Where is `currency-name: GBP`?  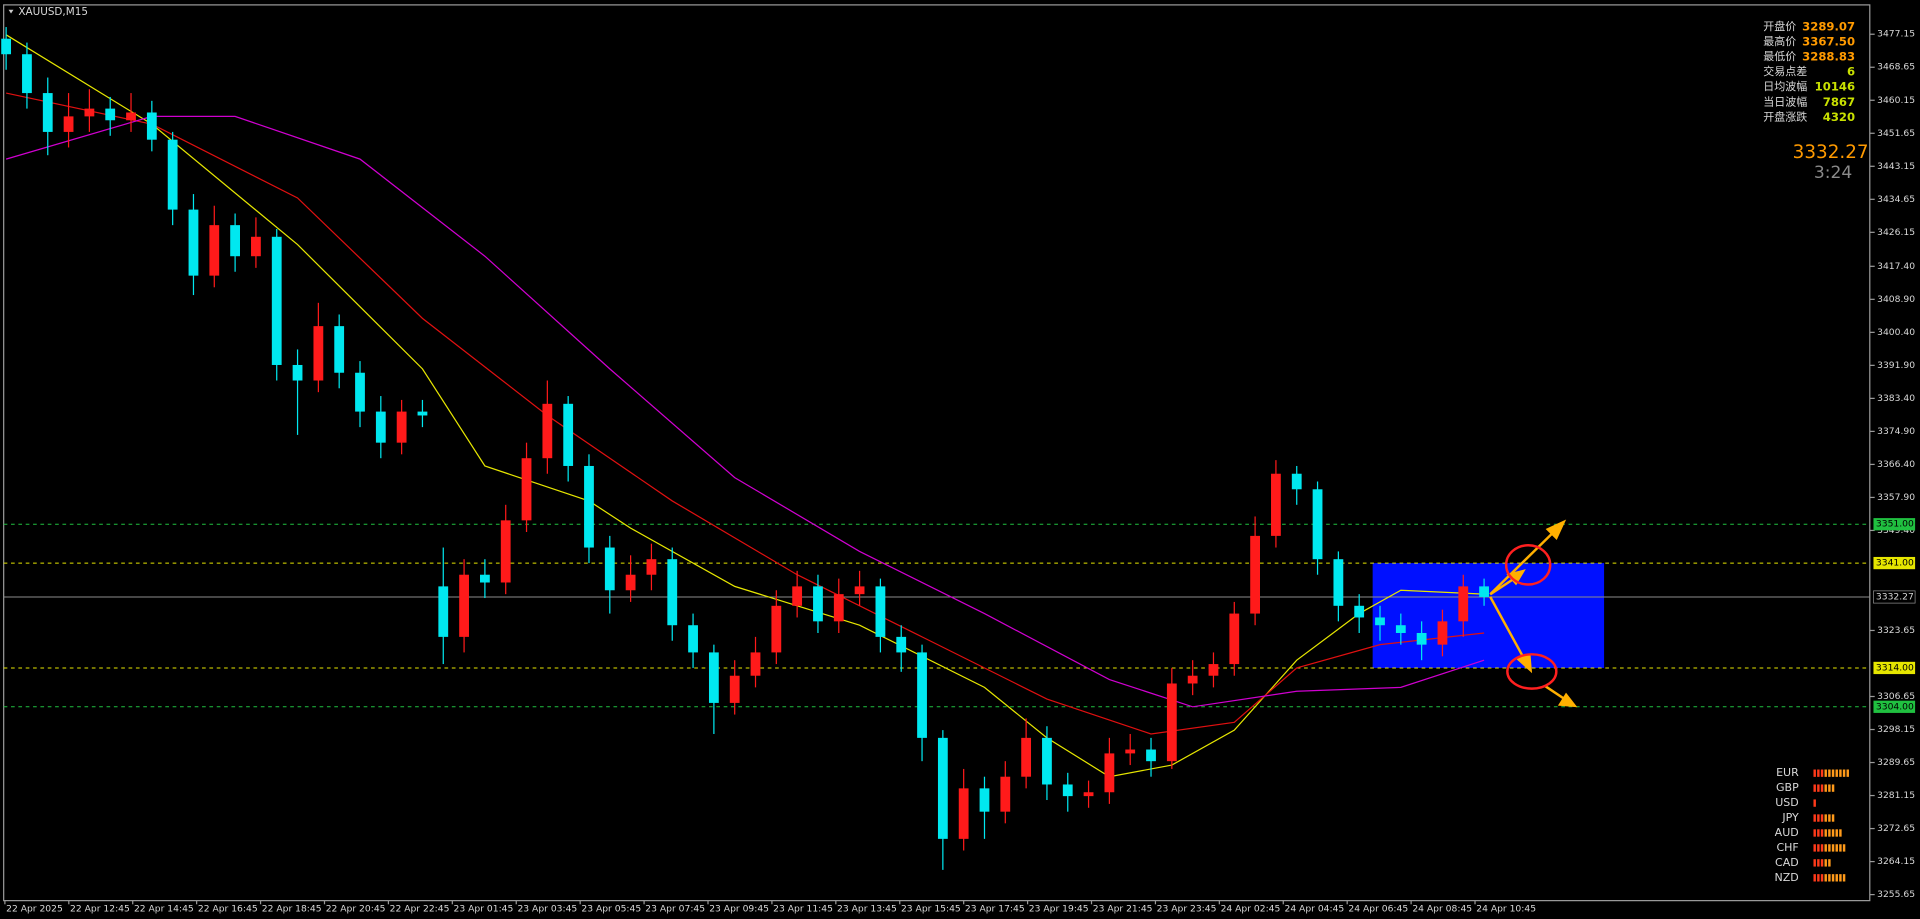 currency-name: GBP is located at coordinates (1787, 787).